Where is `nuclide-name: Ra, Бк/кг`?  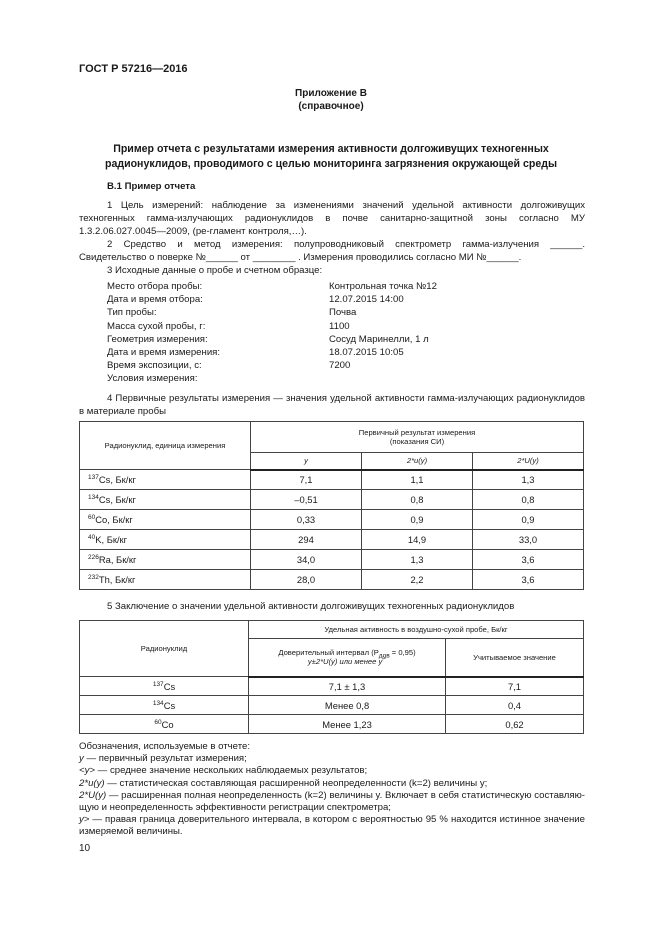 nuclide-name: Ra, Бк/кг is located at coordinates (117, 559).